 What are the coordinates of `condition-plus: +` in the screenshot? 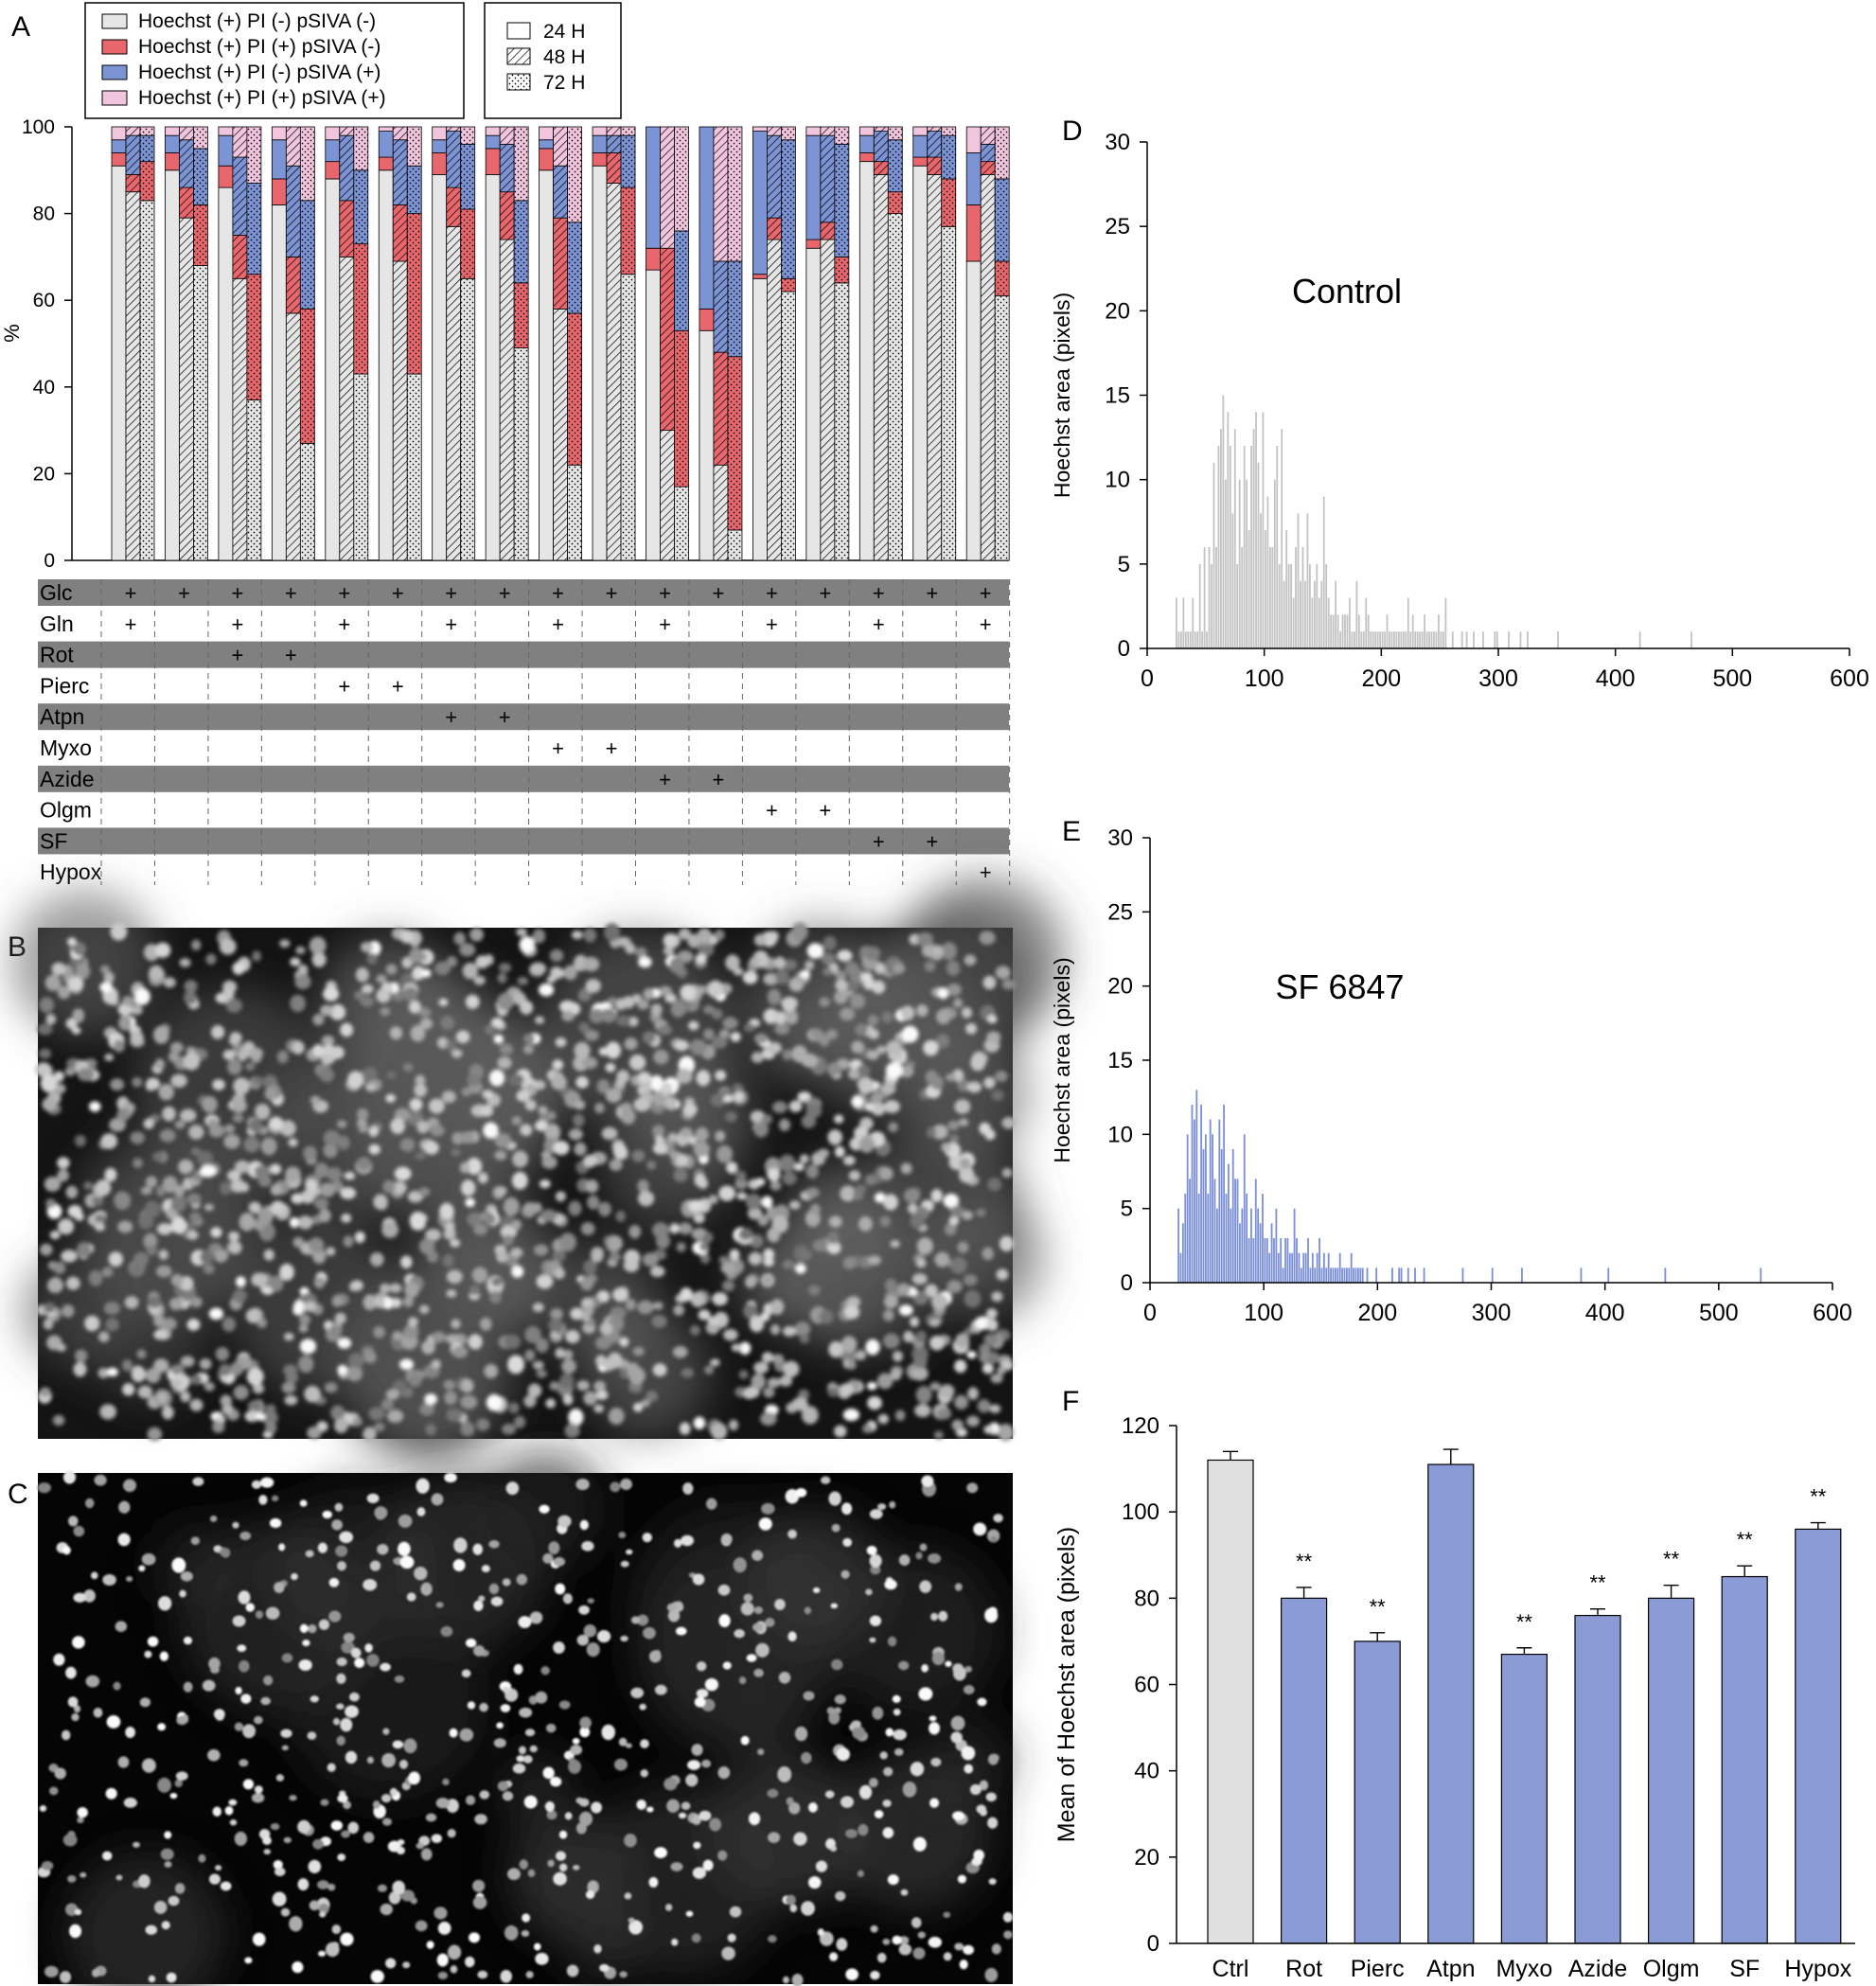 It's located at (932, 593).